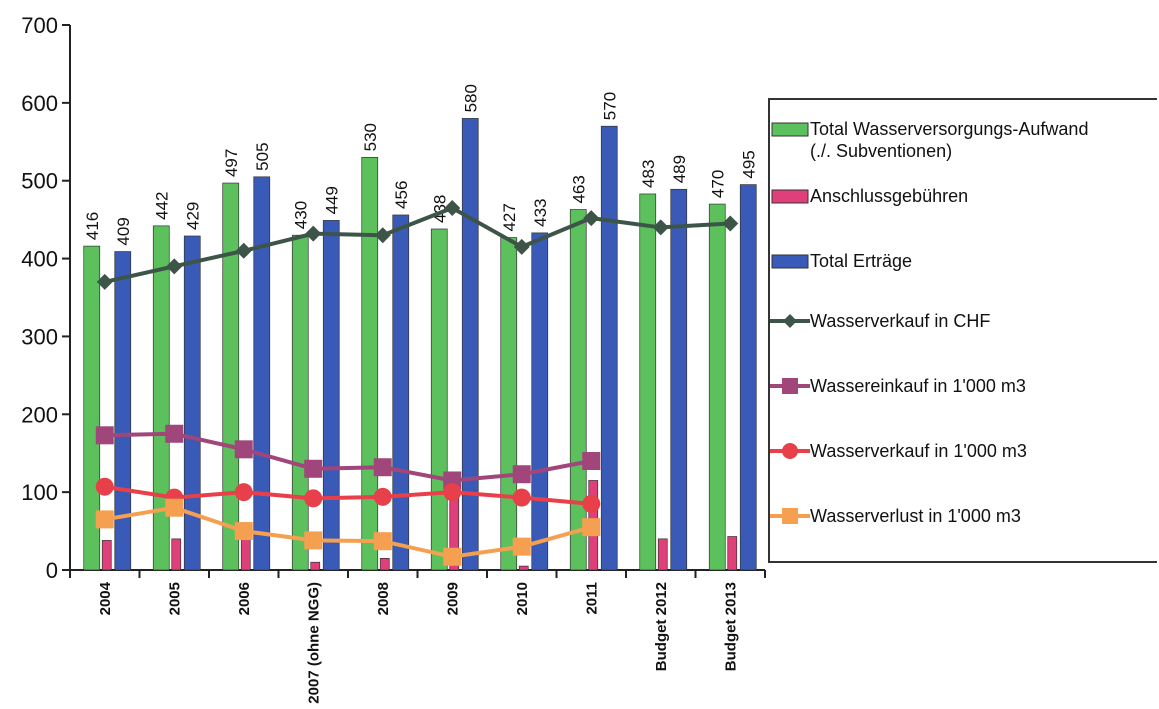  I want to click on data-label: 427, so click(509, 217).